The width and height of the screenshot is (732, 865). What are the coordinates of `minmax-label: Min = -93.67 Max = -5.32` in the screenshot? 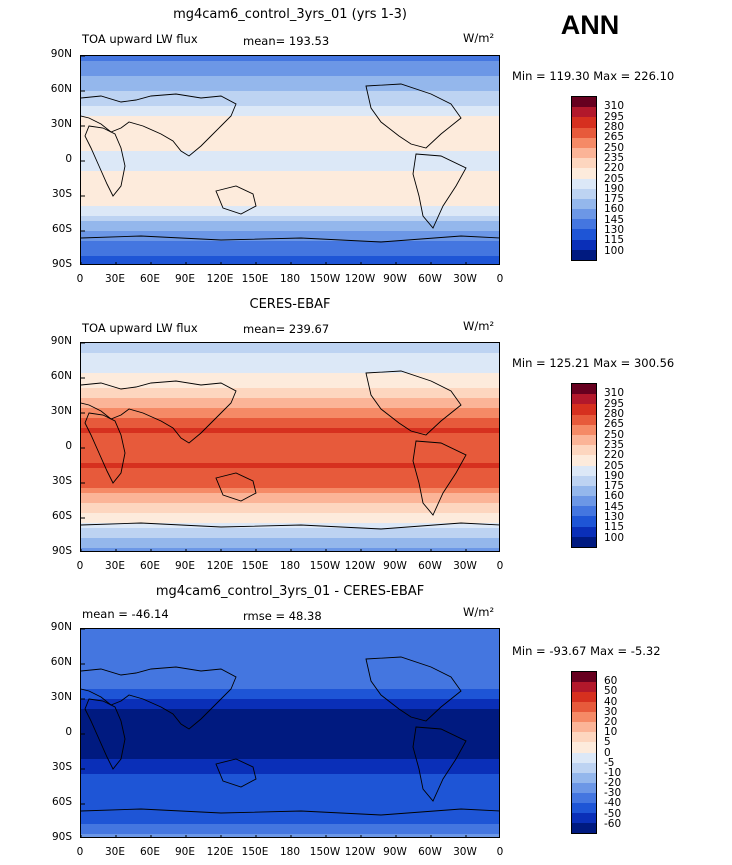 It's located at (586, 651).